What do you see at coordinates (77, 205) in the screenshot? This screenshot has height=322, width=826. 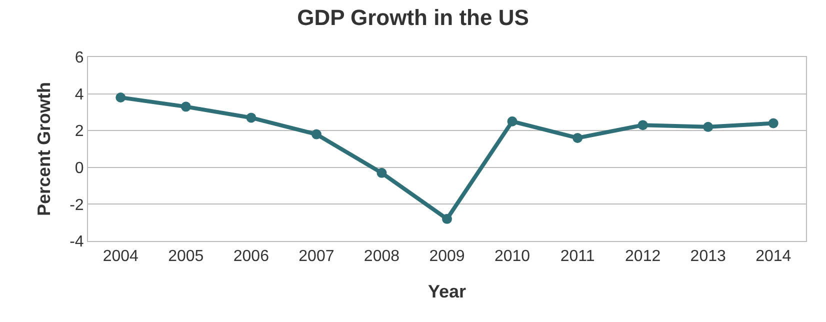 I see `y-tick-label: -2` at bounding box center [77, 205].